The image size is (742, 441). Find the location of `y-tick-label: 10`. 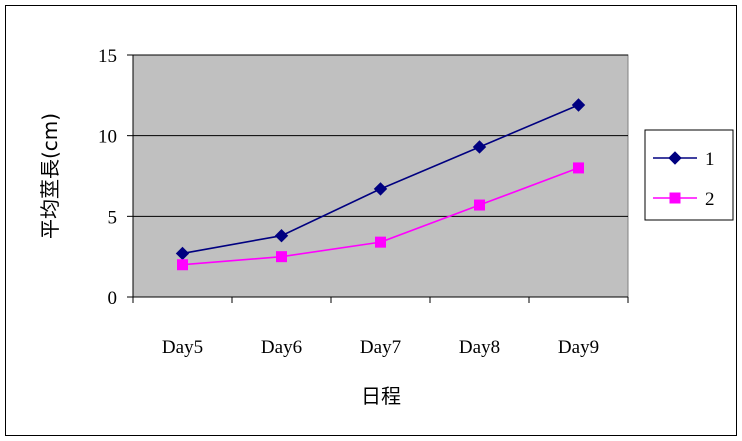

y-tick-label: 10 is located at coordinates (107, 137).